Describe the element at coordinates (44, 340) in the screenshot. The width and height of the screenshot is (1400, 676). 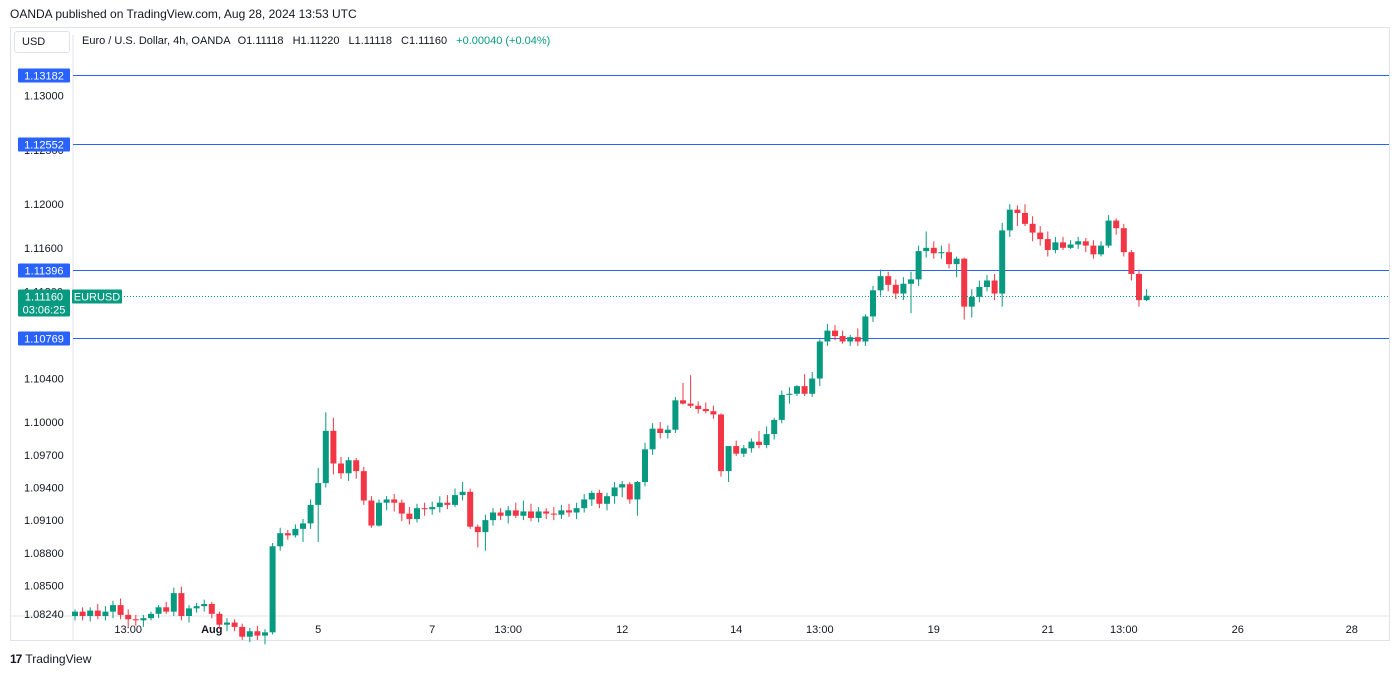
I see `horizontal-line-label: 1.10769` at that location.